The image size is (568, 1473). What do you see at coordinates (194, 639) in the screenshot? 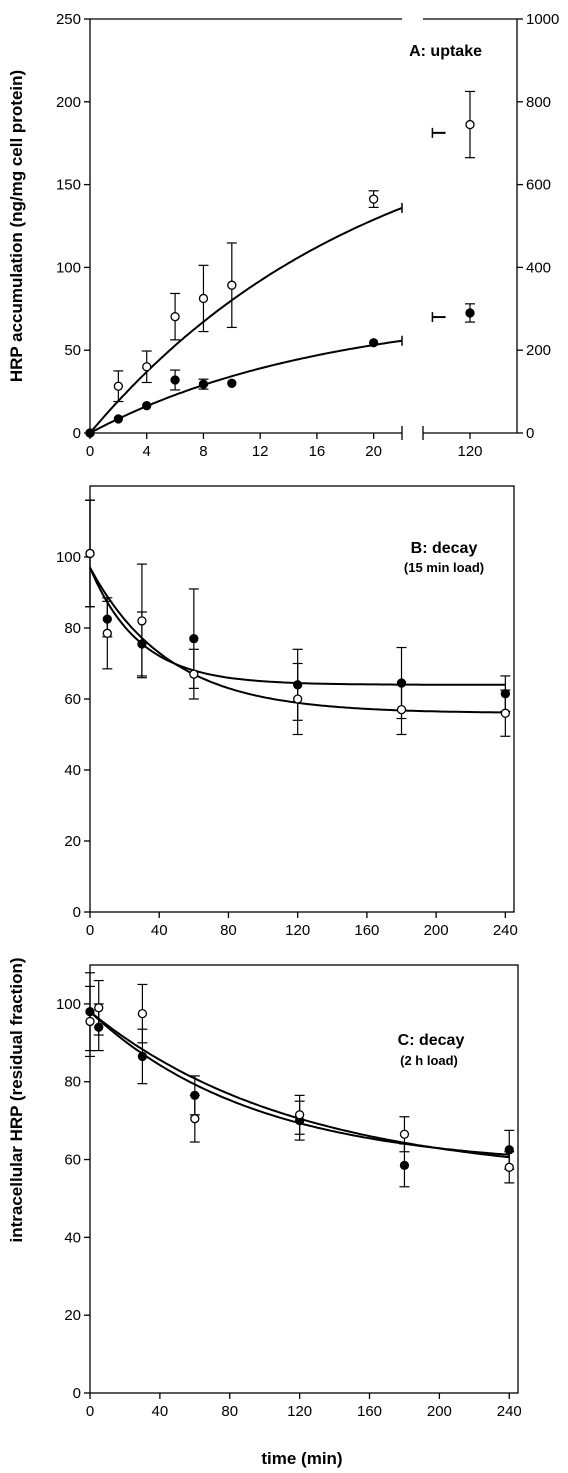
I see `panel-b-point-filled` at bounding box center [194, 639].